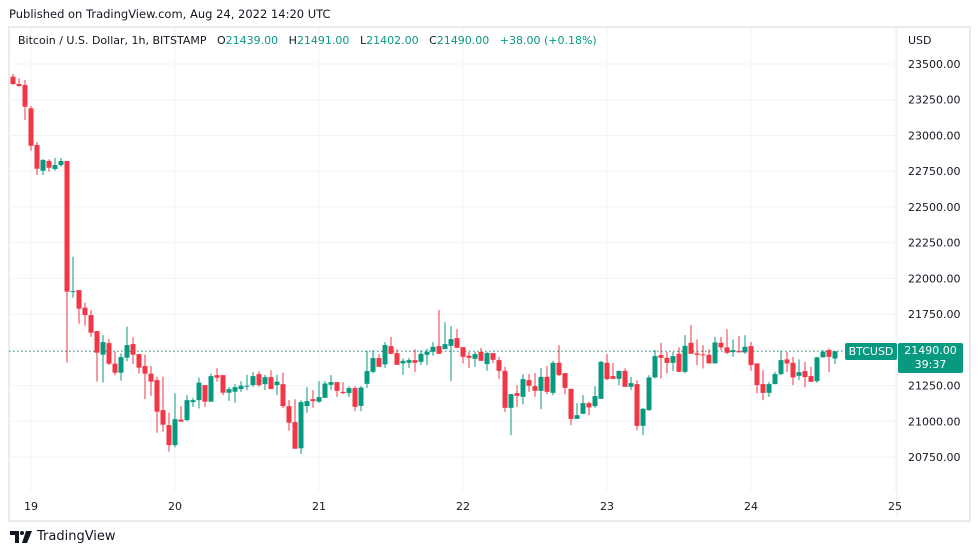  What do you see at coordinates (930, 350) in the screenshot?
I see `last-price-value: 21490.00` at bounding box center [930, 350].